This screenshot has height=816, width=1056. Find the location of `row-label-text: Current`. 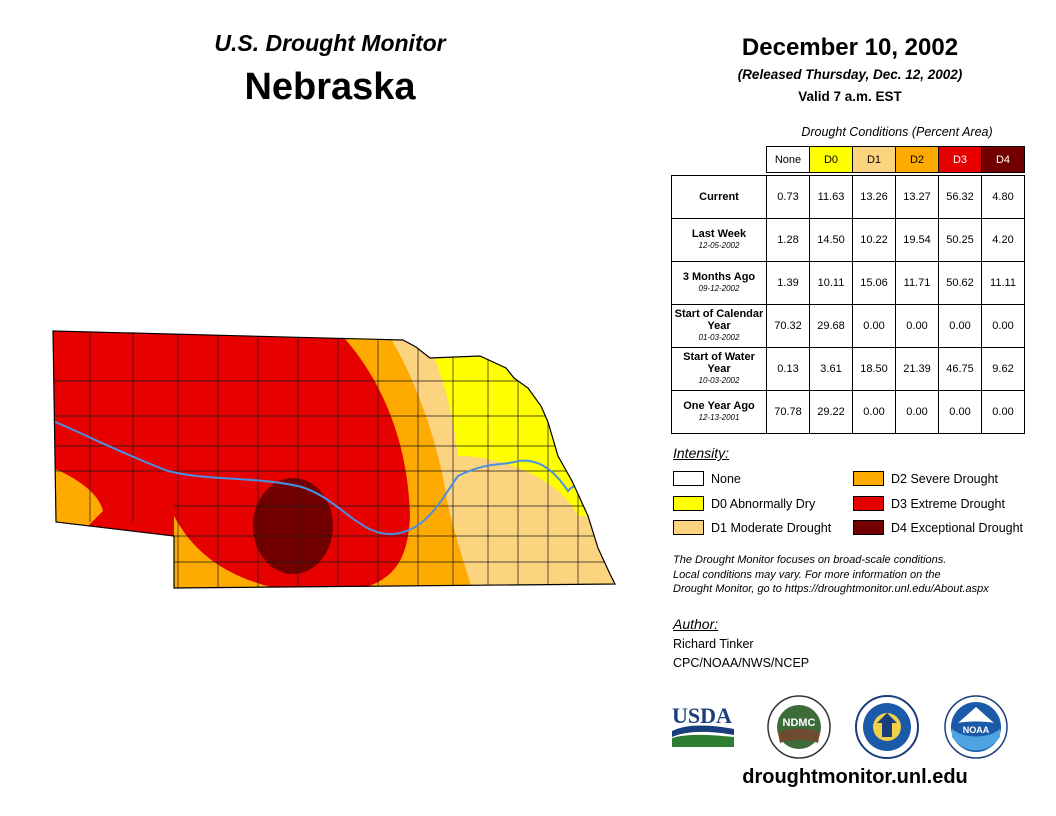

row-label-text: Current is located at coordinates (719, 197).